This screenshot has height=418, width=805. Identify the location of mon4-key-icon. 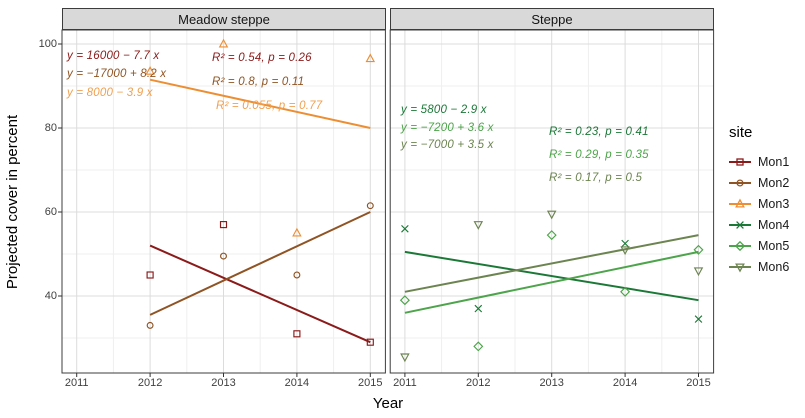
(740, 225).